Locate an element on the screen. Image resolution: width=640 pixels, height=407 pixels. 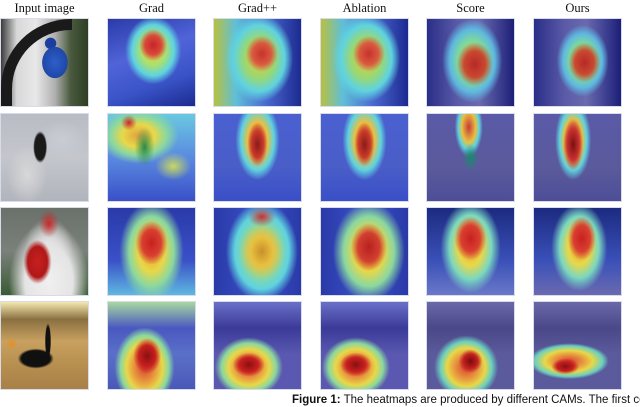
heatmap-grad-rooster is located at coordinates (151, 251).